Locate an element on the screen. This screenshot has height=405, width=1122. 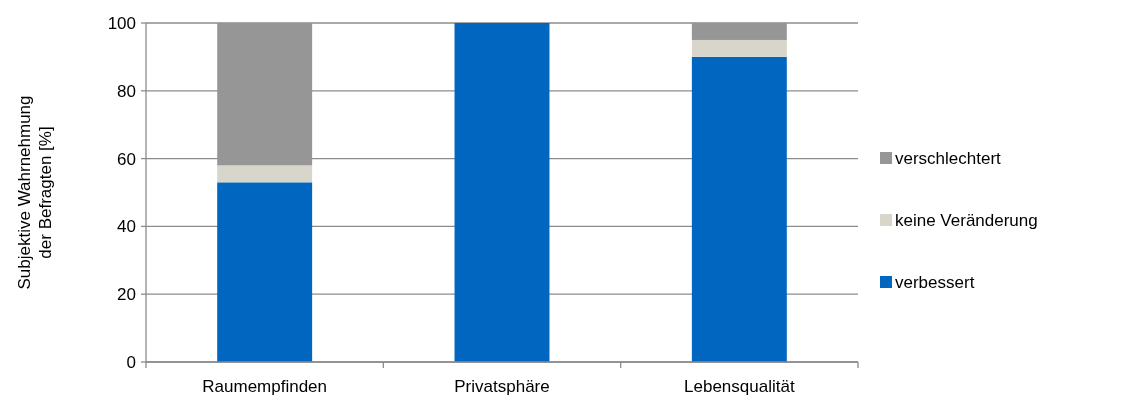
x-tick-label: Lebensqualität is located at coordinates (739, 386).